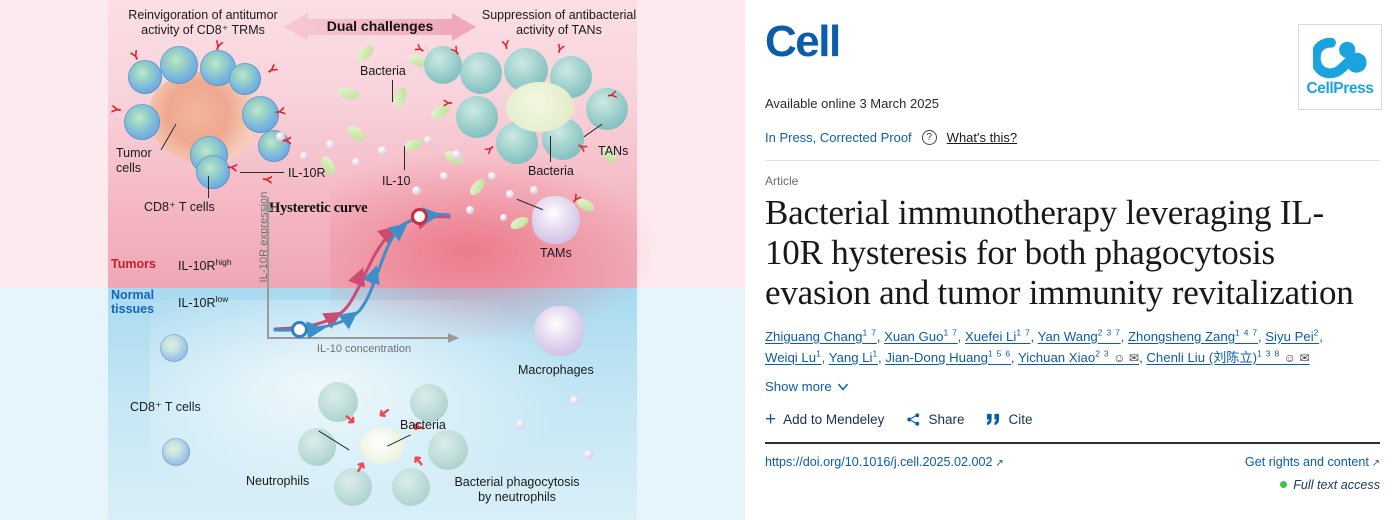  What do you see at coordinates (1072, 160) in the screenshot?
I see `header-divider` at bounding box center [1072, 160].